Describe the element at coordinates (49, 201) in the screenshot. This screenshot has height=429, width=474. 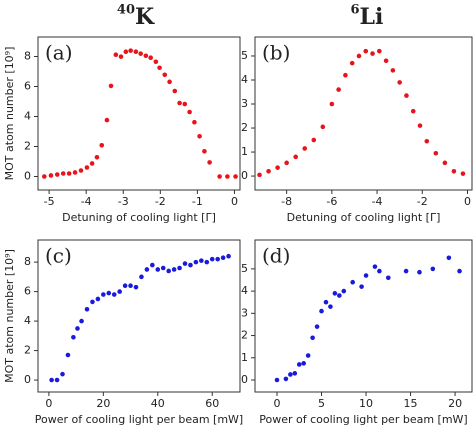
I see `x-tick-label: -5` at that location.